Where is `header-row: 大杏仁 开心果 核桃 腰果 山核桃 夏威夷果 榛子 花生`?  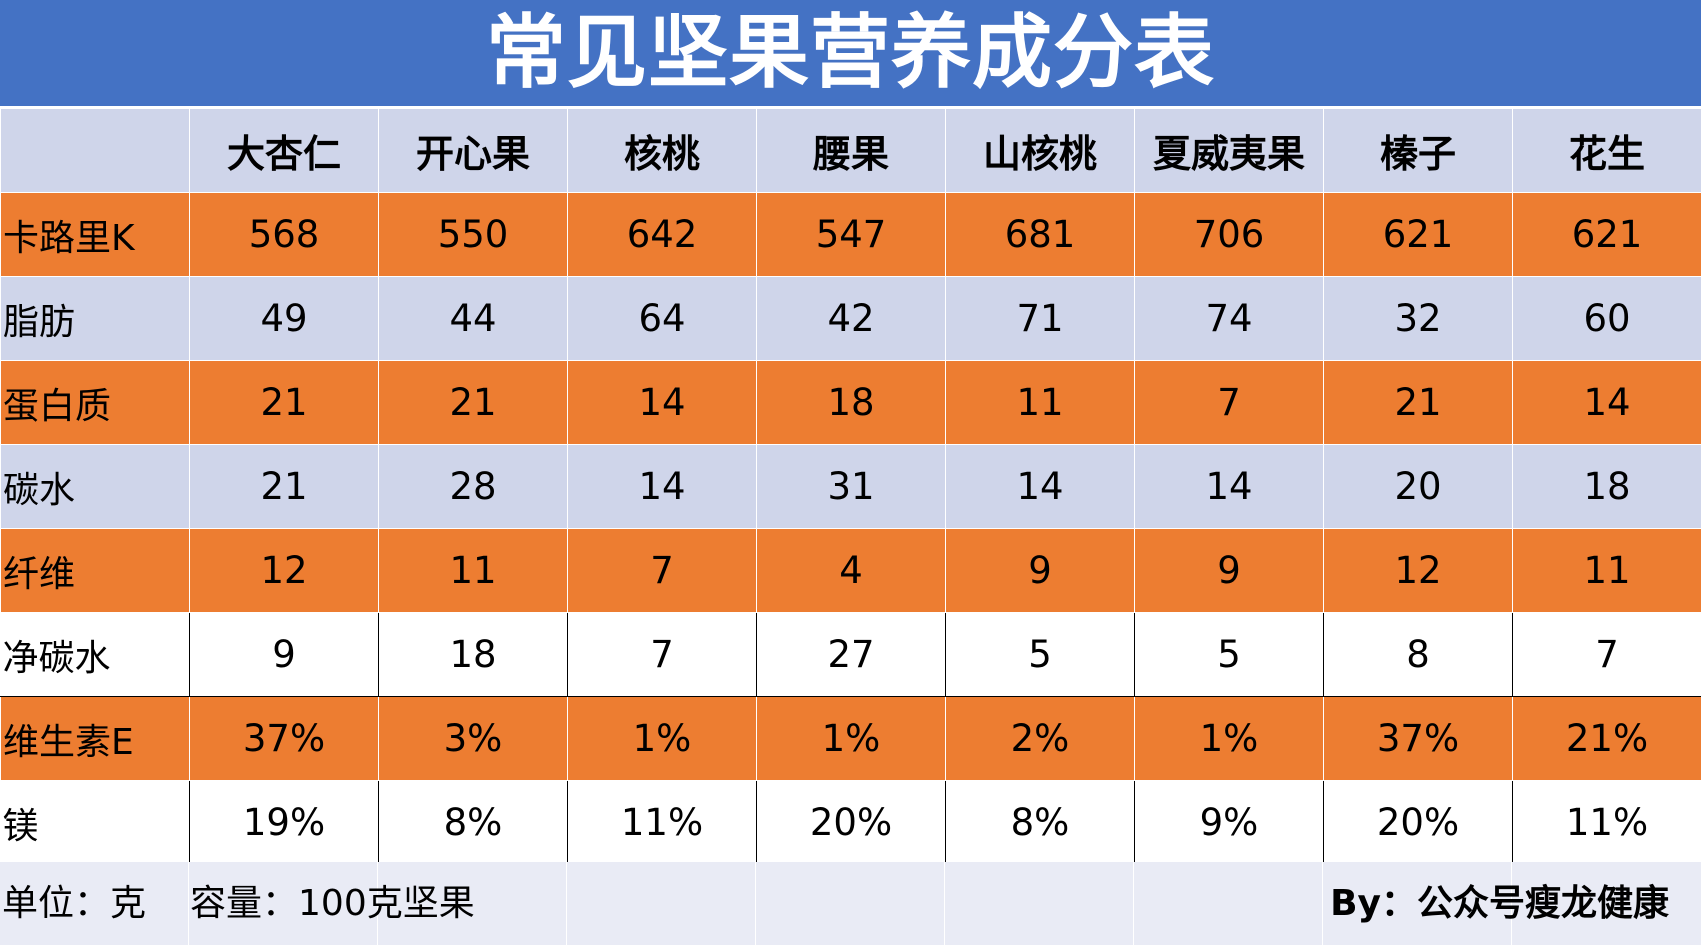
header-row: 大杏仁 开心果 核桃 腰果 山核桃 夏威夷果 榛子 花生 is located at coordinates (850, 150).